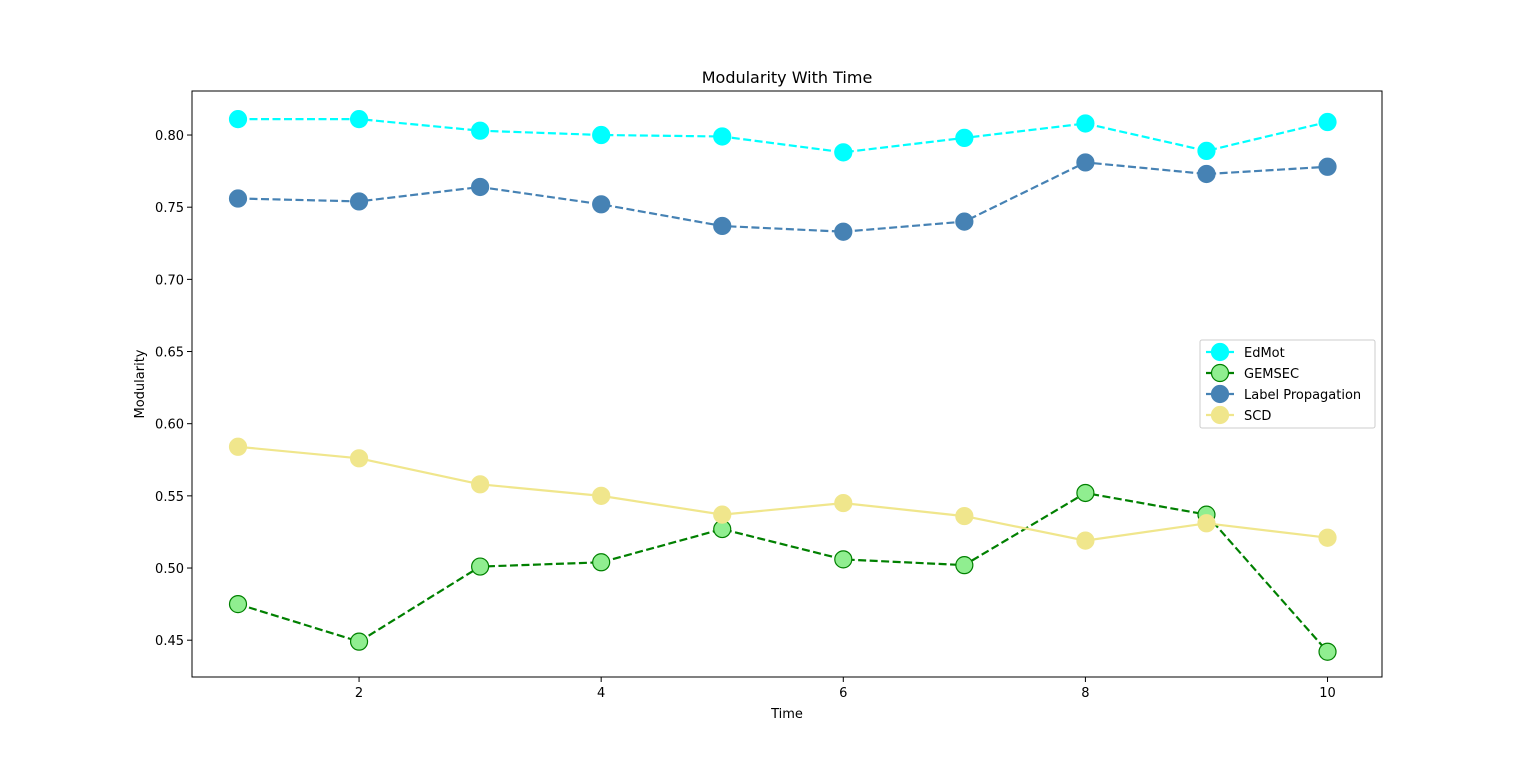 This screenshot has height=761, width=1536. What do you see at coordinates (169, 497) in the screenshot?
I see `y-tick-label: 0.55` at bounding box center [169, 497].